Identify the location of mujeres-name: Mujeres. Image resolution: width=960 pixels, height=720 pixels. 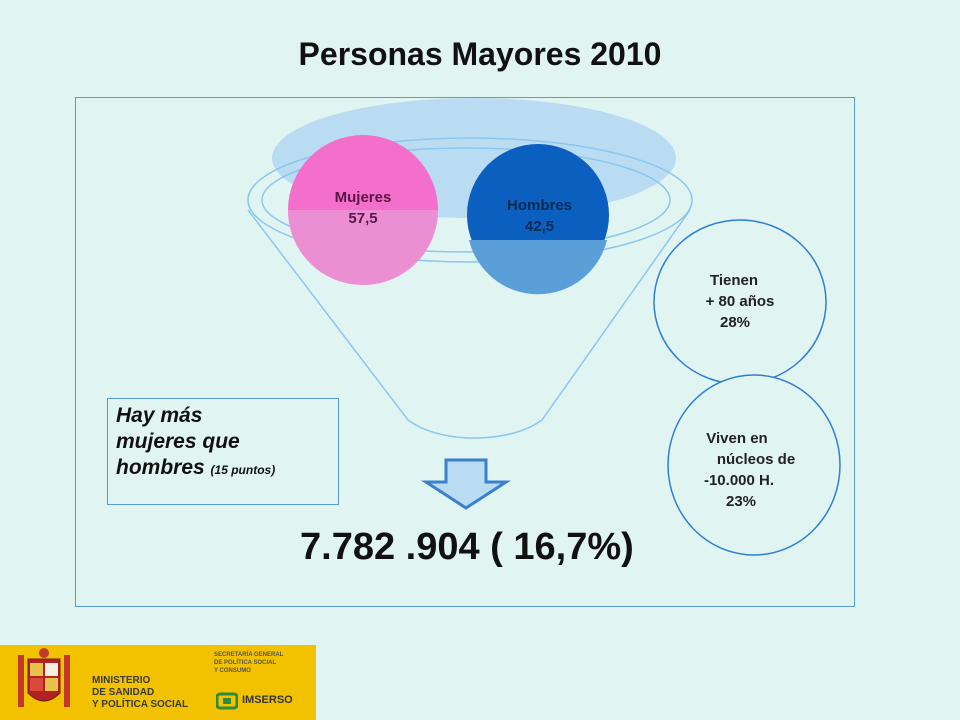
(363, 197).